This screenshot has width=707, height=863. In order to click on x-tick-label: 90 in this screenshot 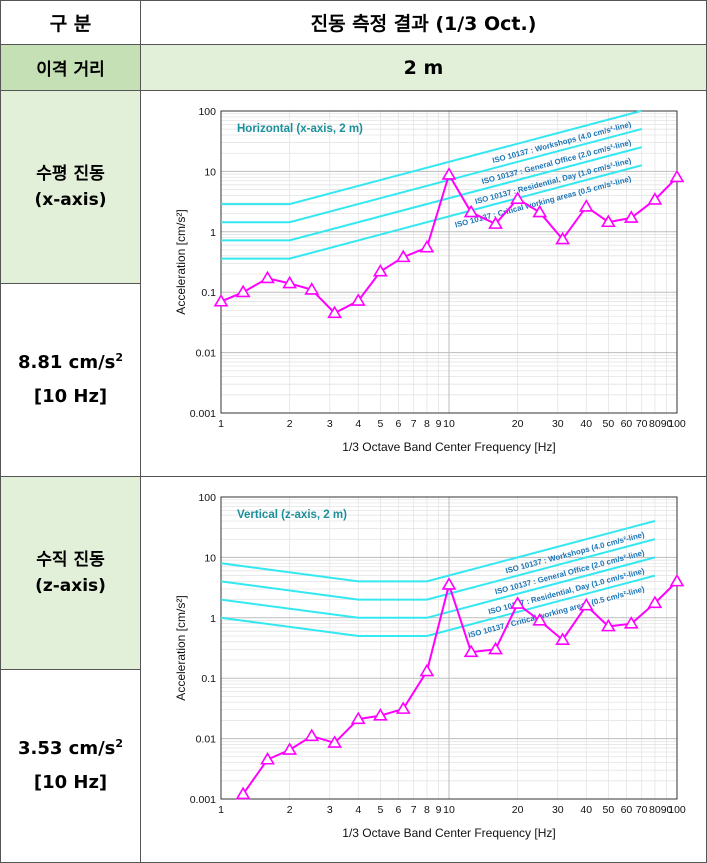, I will do `click(667, 424)`.